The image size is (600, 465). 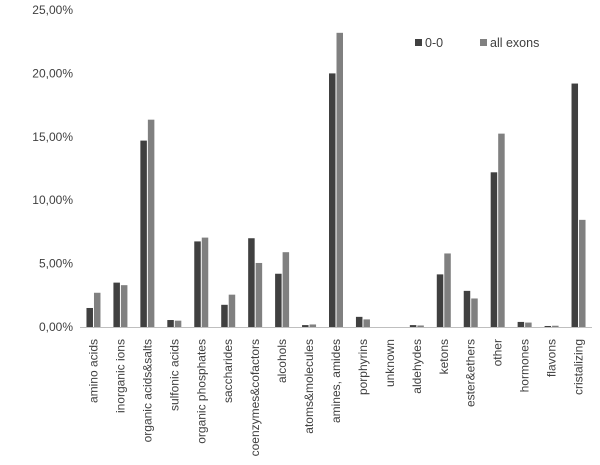 I want to click on x-tick-label: ester&ethers, so click(x=471, y=373).